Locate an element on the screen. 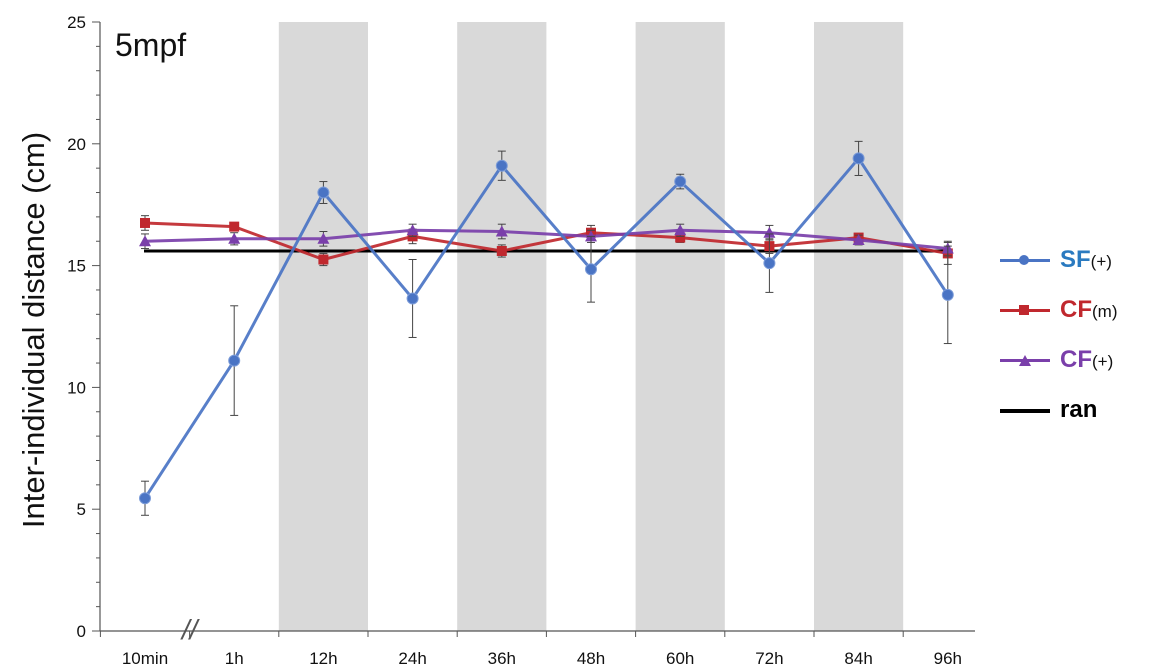 This screenshot has height=671, width=1154. legend-label: ran is located at coordinates (1079, 409).